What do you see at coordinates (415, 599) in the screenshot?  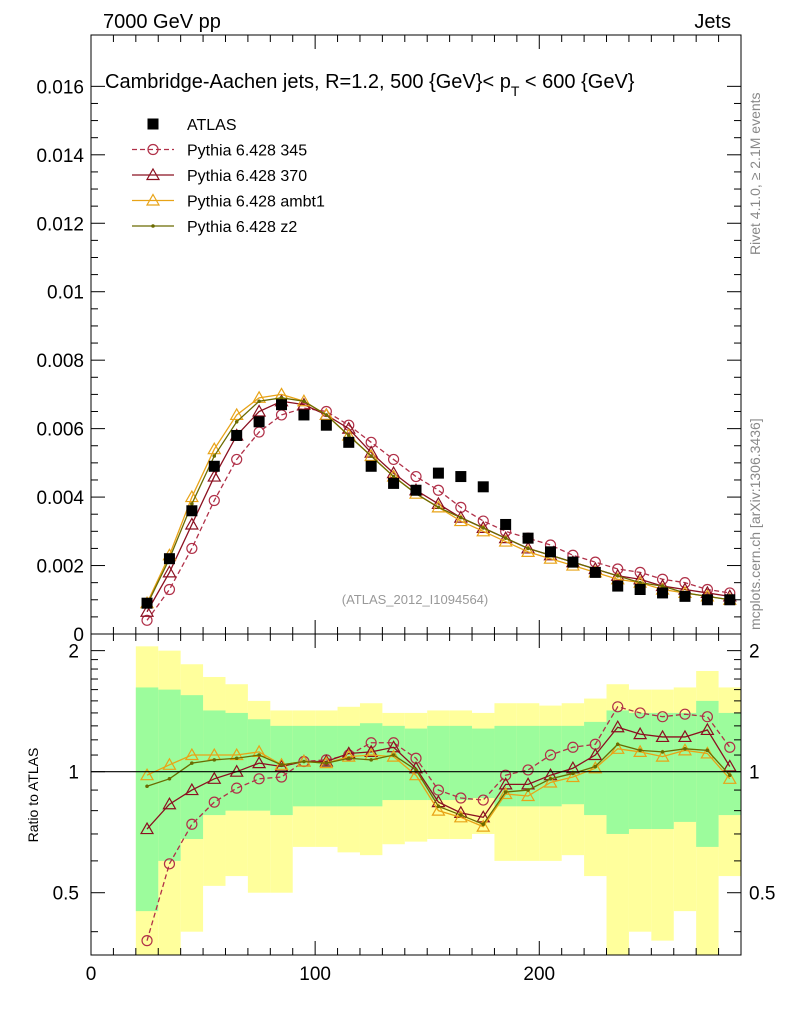 I see `analysis-watermark: (ATLAS_2012_I1094564)` at bounding box center [415, 599].